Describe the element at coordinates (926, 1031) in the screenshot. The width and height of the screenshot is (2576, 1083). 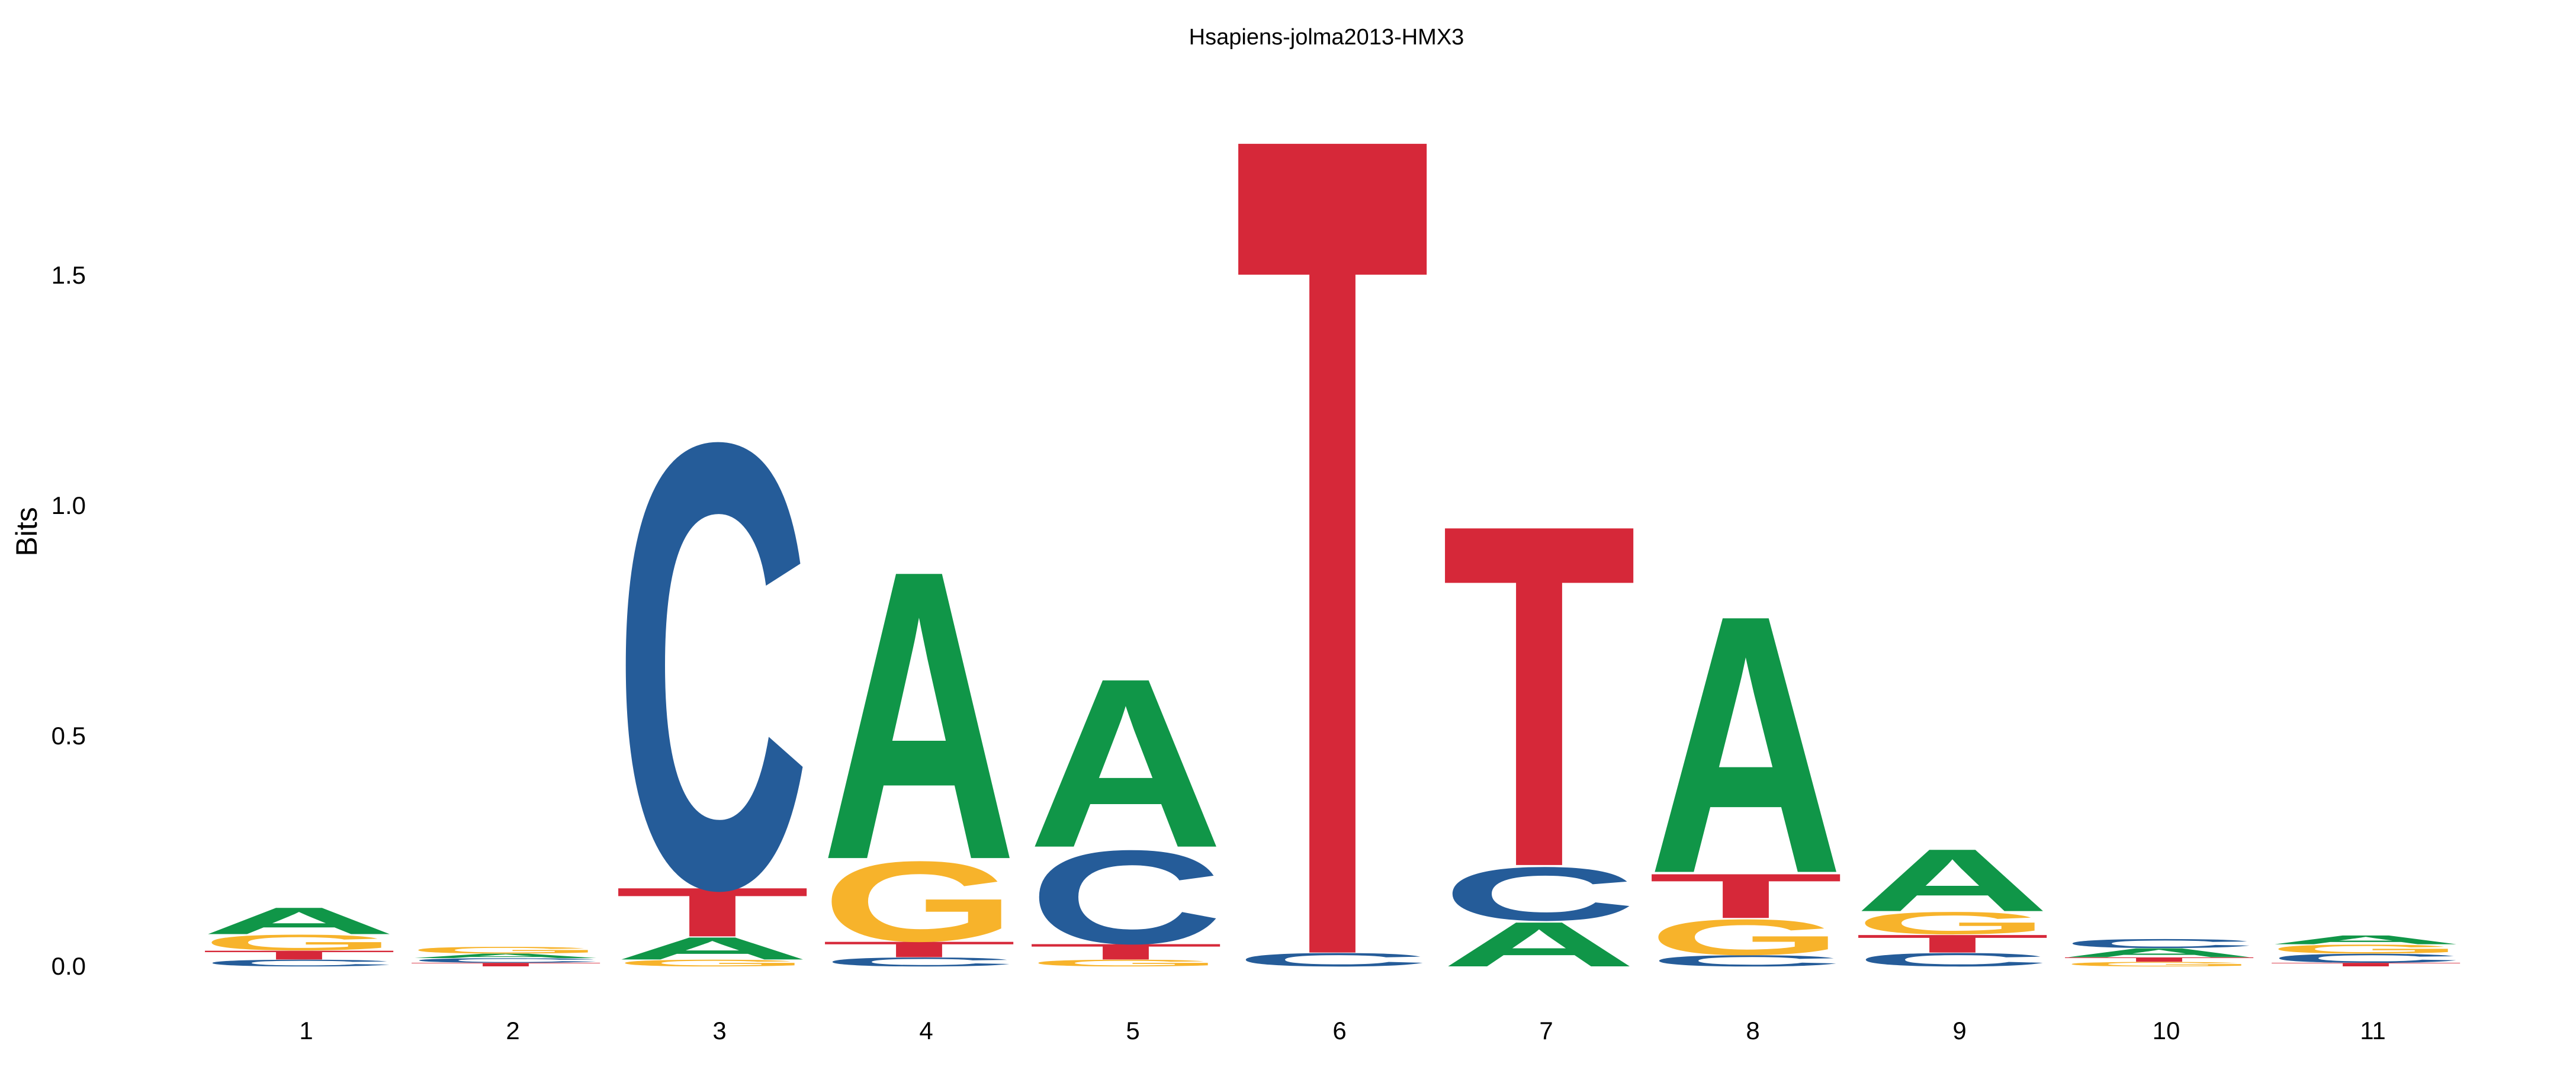
I see `x-tick-label: 4` at that location.